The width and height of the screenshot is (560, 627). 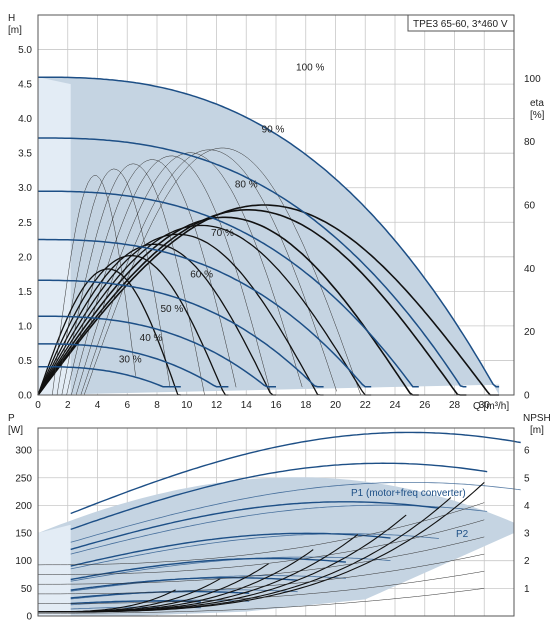 I want to click on bottom-y2-tick-label: 5, so click(x=527, y=478).